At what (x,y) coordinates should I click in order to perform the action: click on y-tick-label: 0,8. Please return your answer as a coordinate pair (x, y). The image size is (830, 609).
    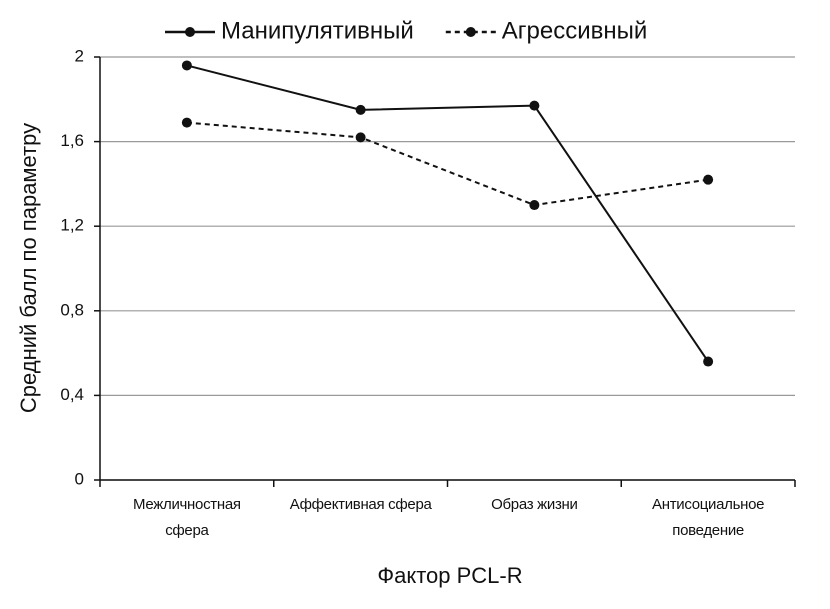
    Looking at the image, I should click on (72, 309).